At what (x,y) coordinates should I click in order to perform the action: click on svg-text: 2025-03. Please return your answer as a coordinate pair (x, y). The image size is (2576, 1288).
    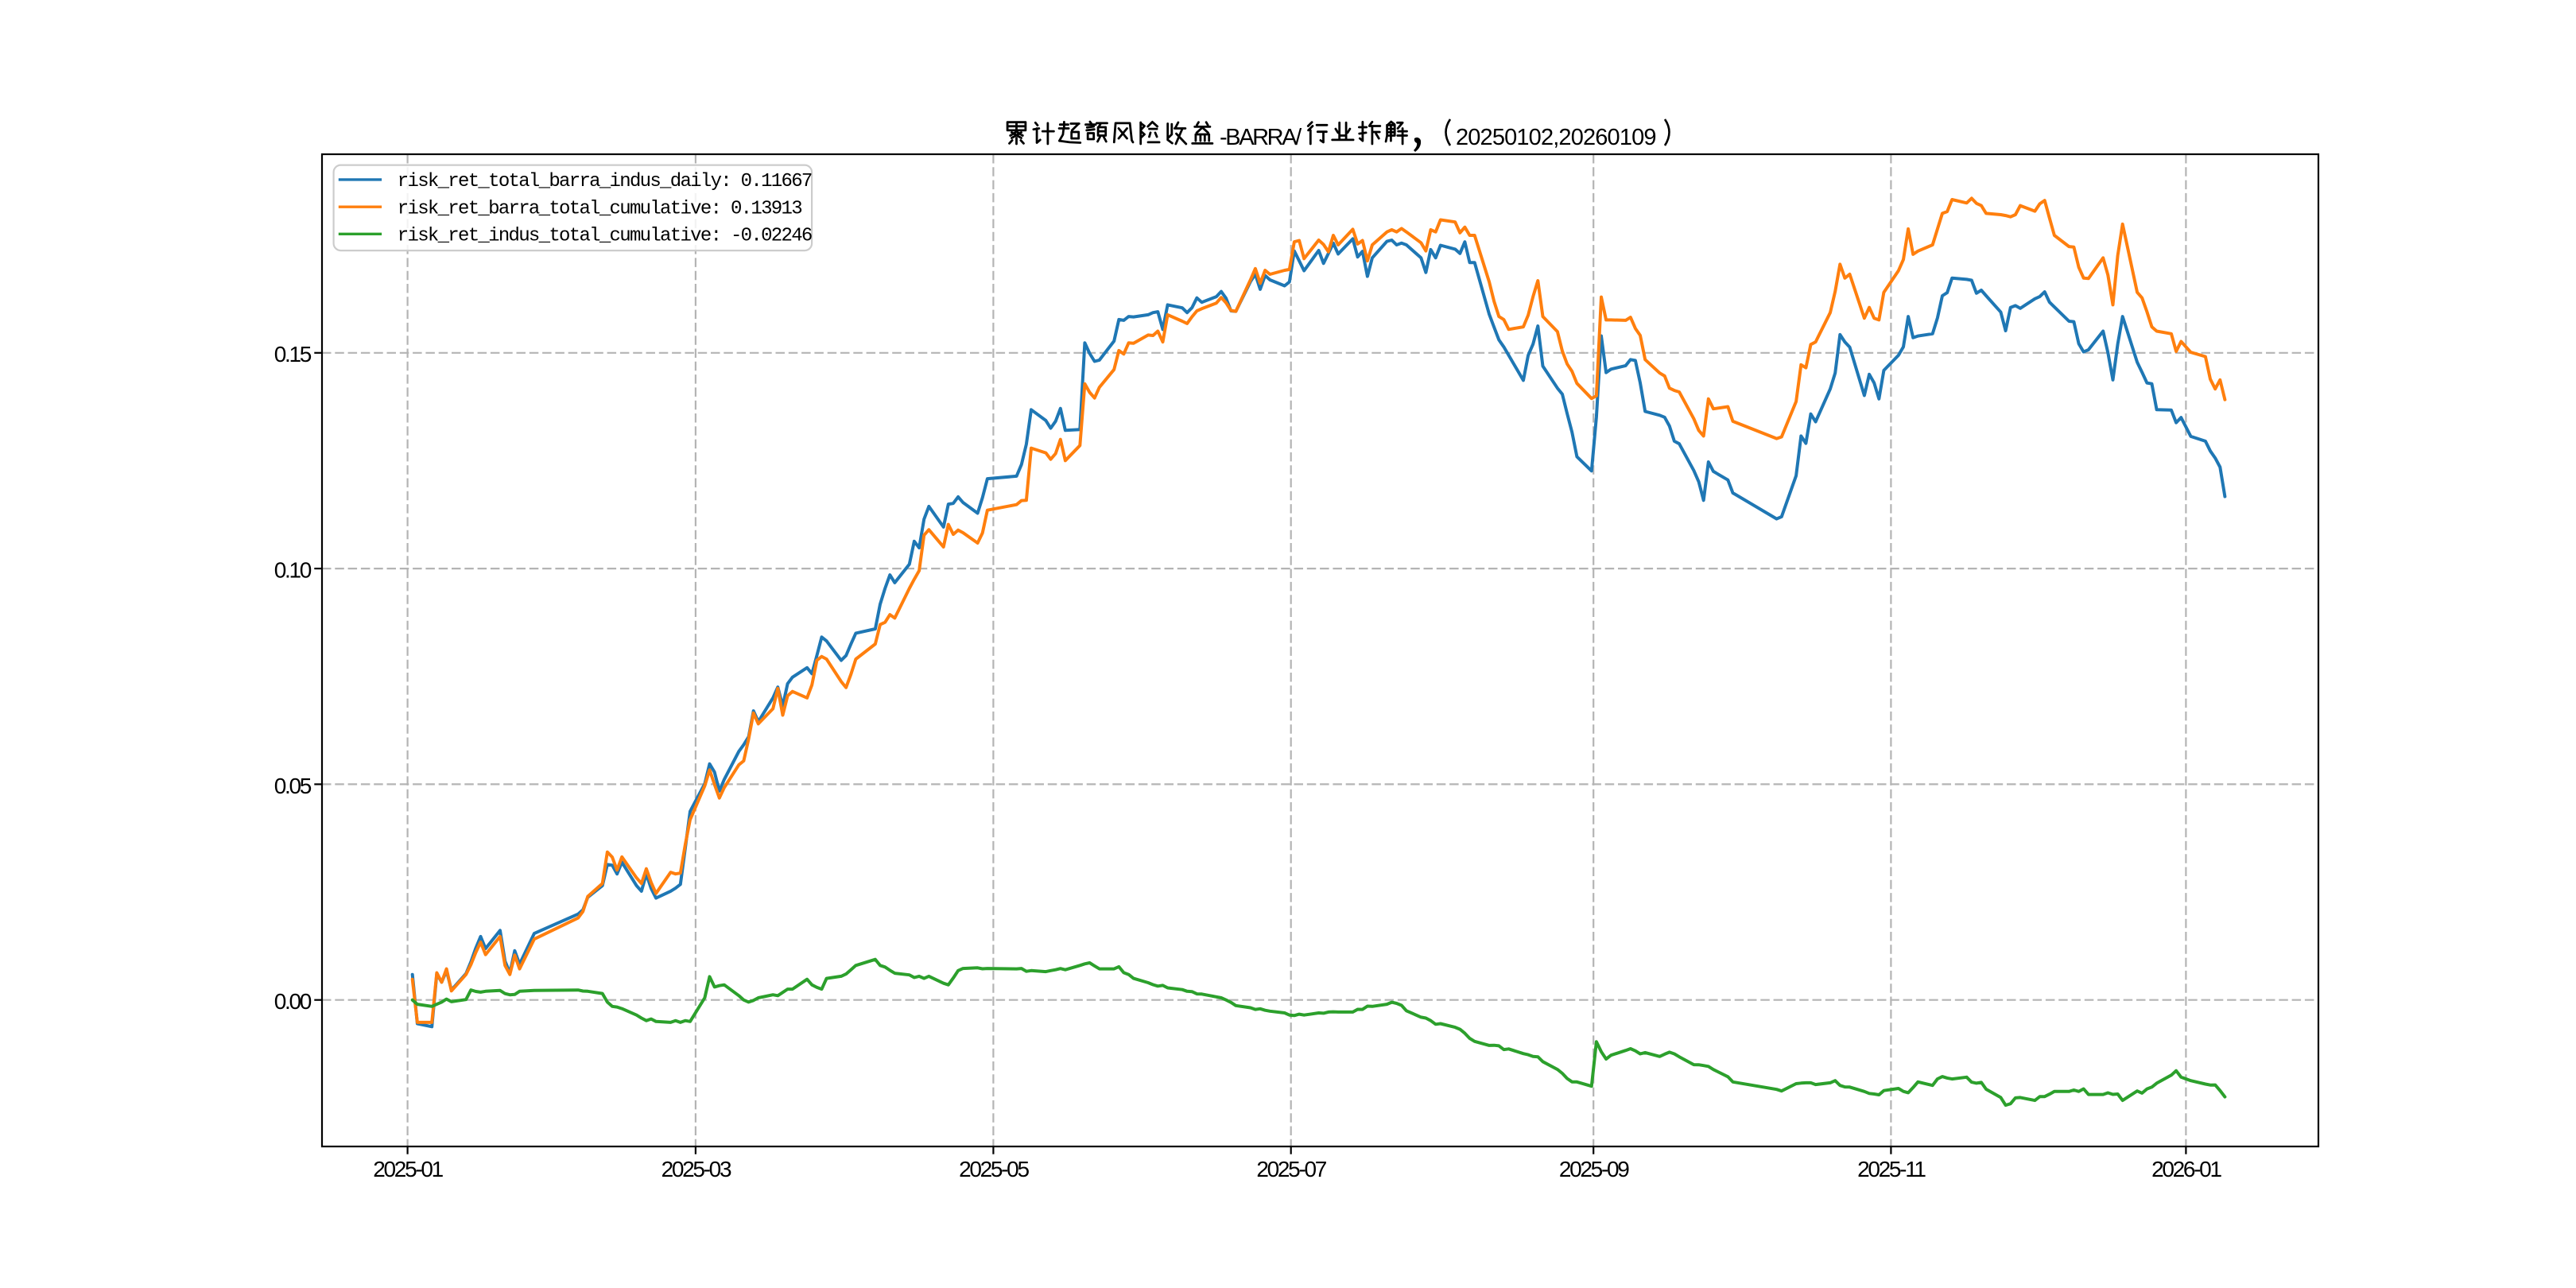
    Looking at the image, I should click on (696, 1169).